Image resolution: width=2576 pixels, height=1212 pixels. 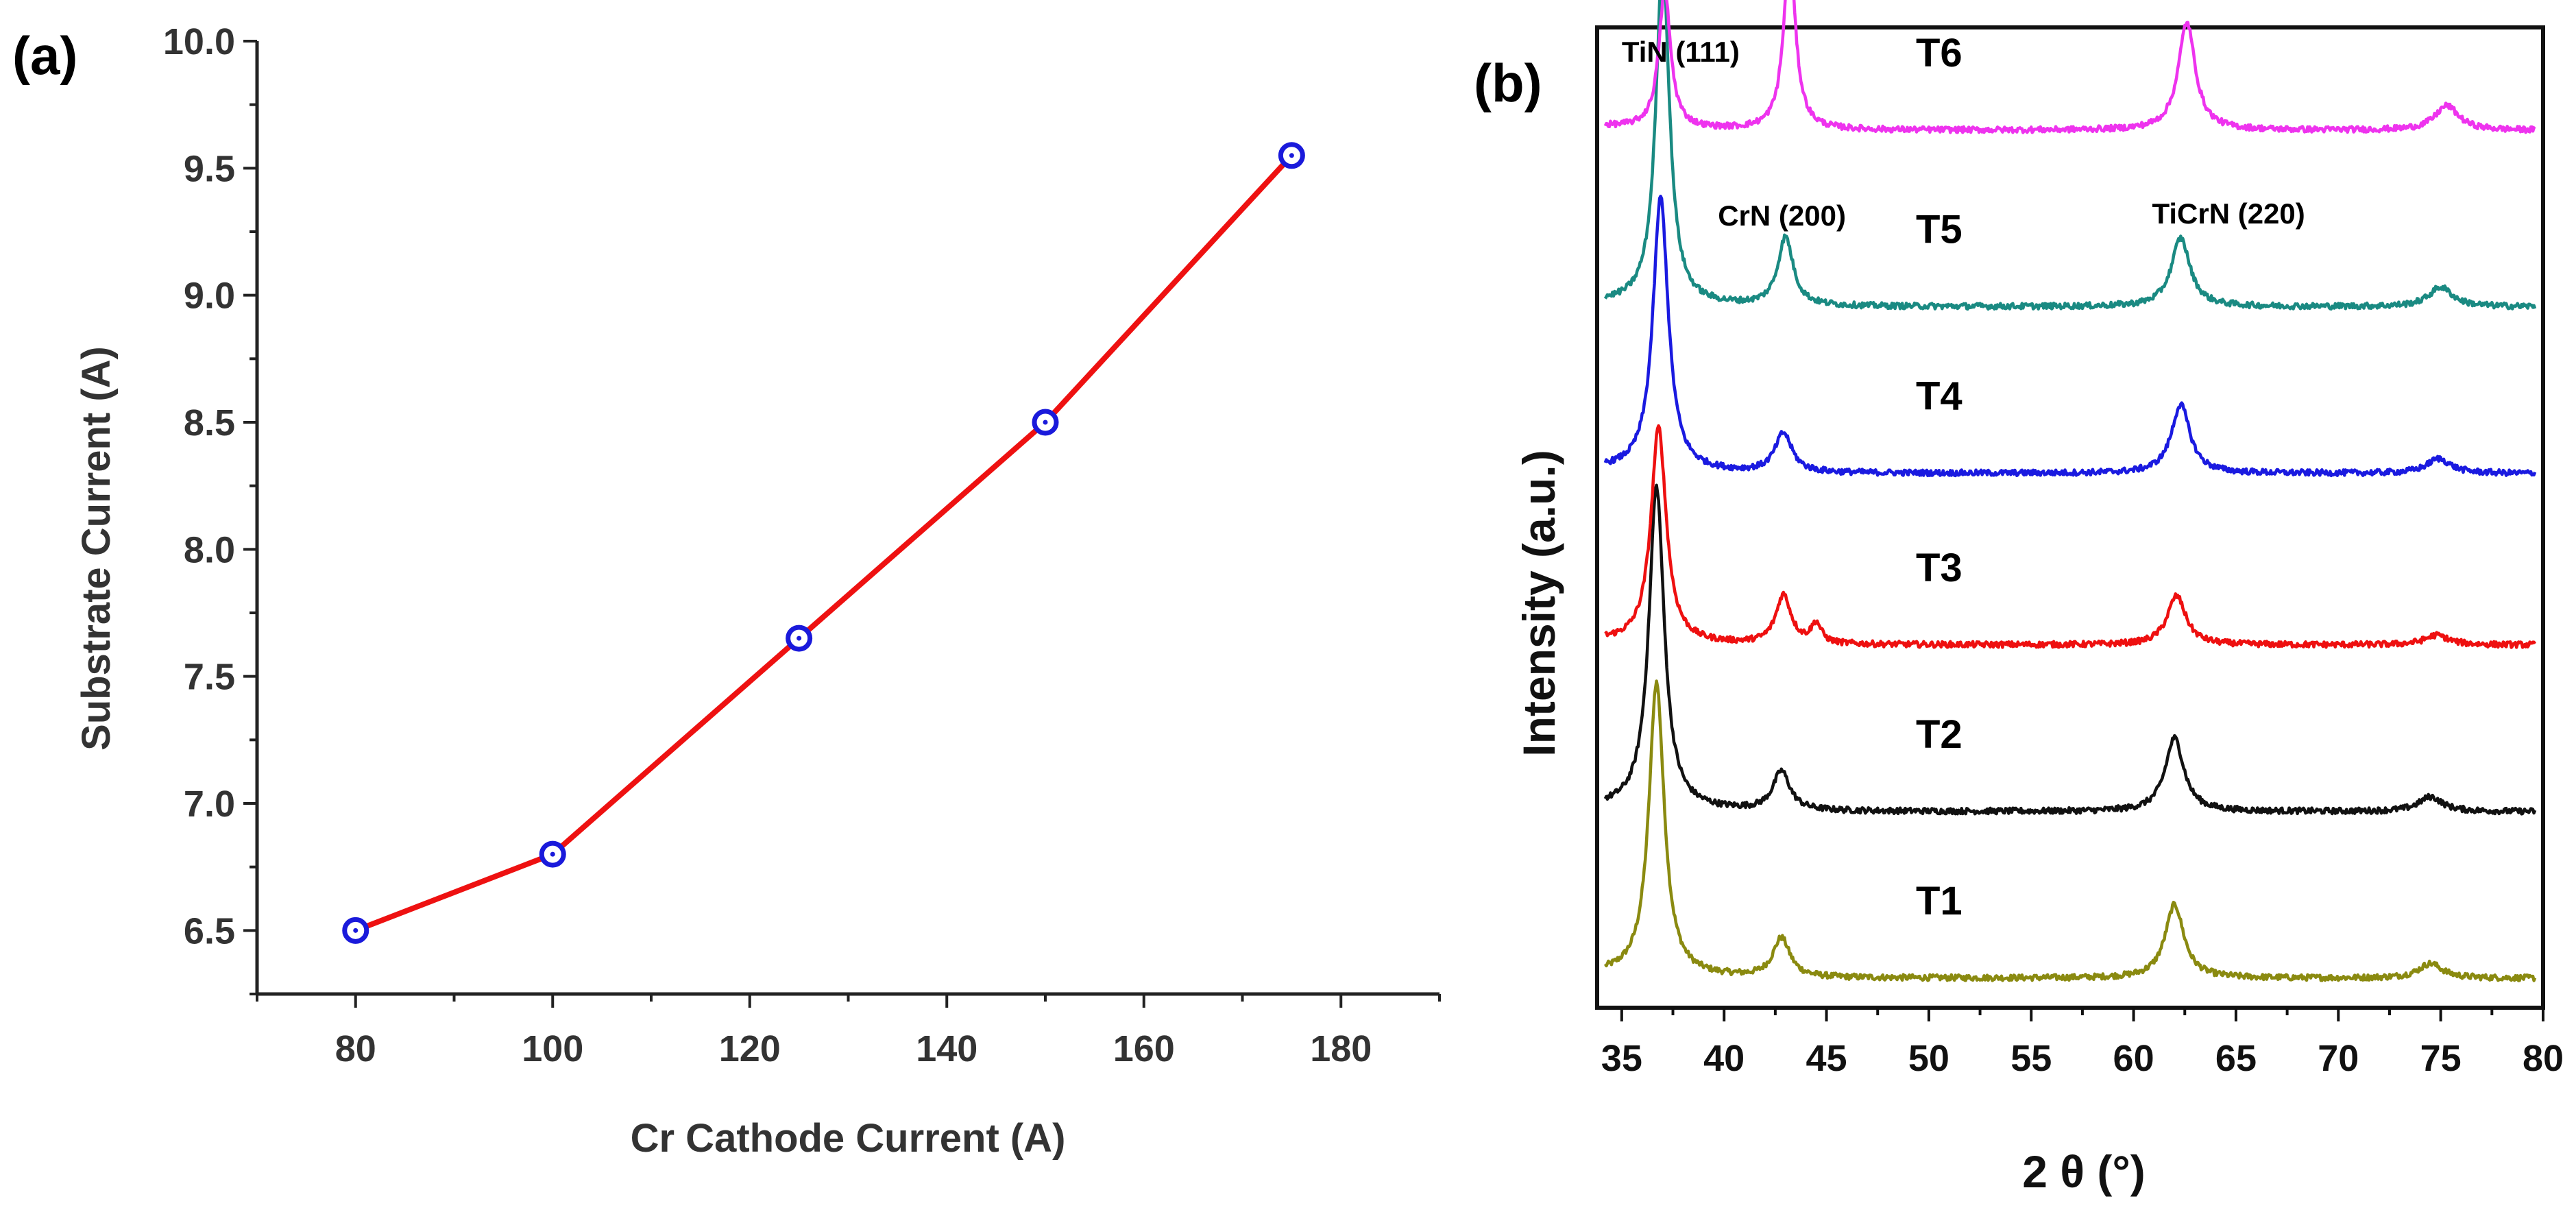 What do you see at coordinates (209, 423) in the screenshot?
I see `panel-a-y-tick-label: 8.5` at bounding box center [209, 423].